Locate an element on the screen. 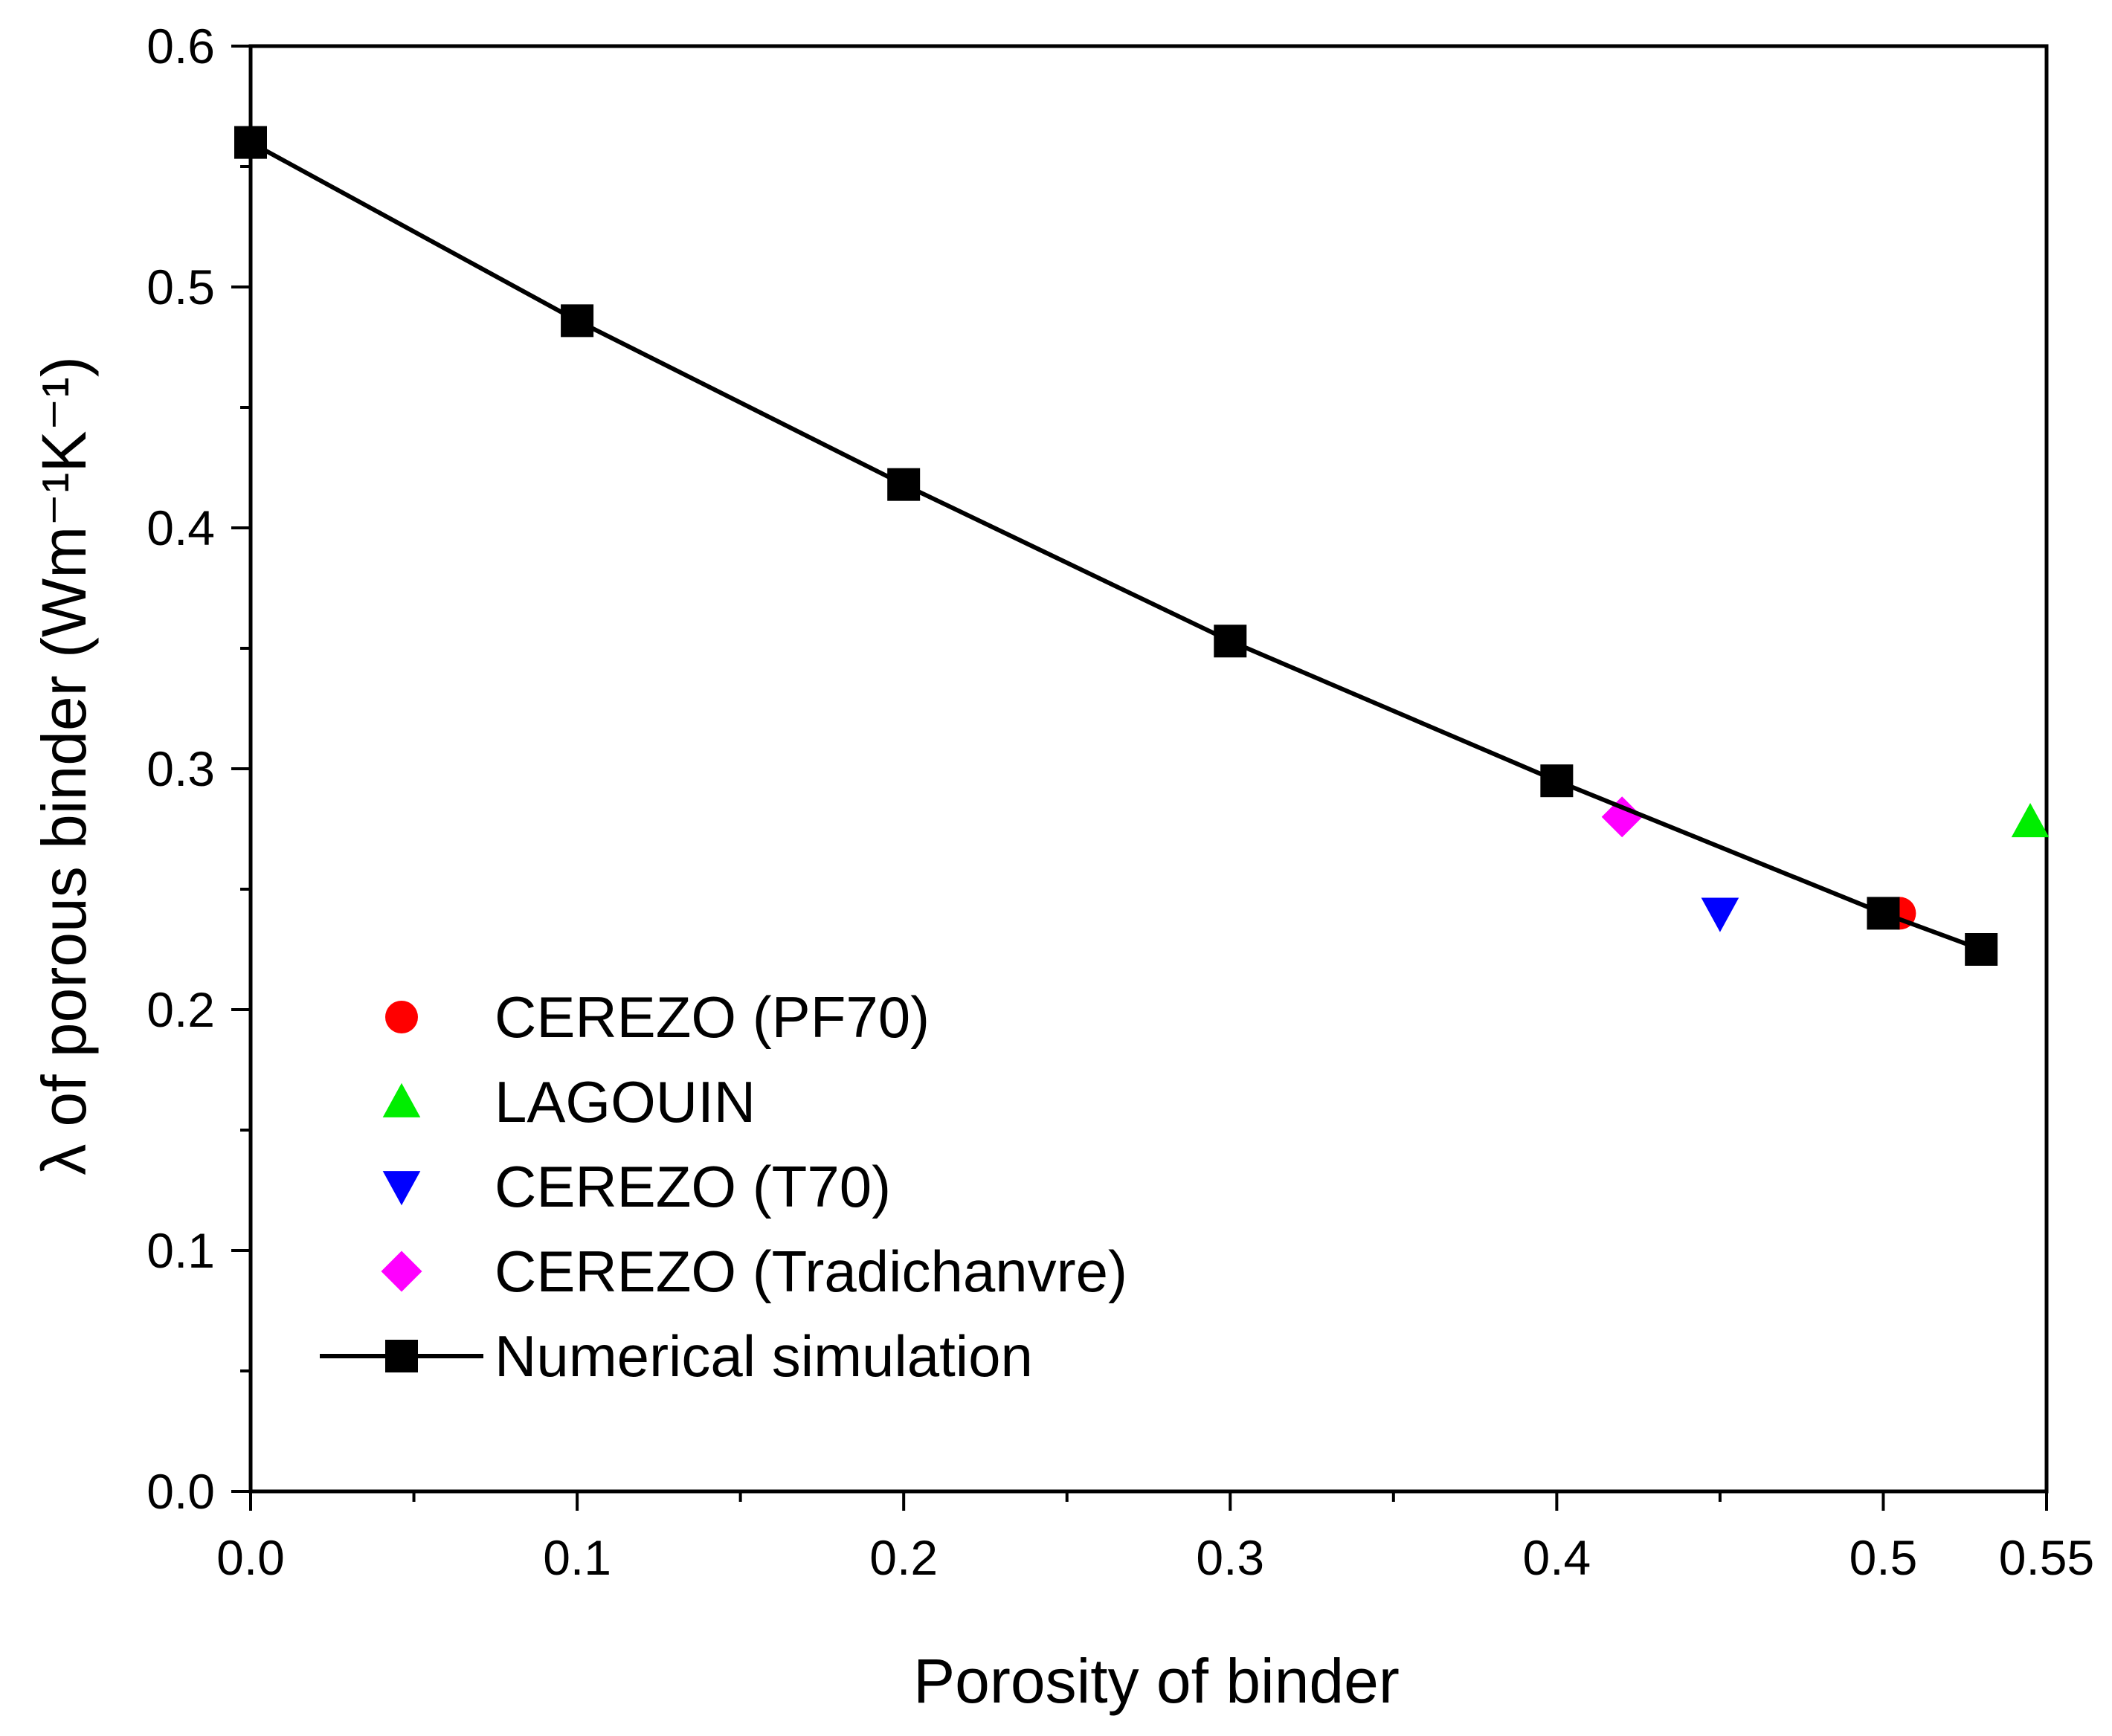 Image resolution: width=2112 pixels, height=1736 pixels. x-tick-label: 0.2 is located at coordinates (904, 1557).